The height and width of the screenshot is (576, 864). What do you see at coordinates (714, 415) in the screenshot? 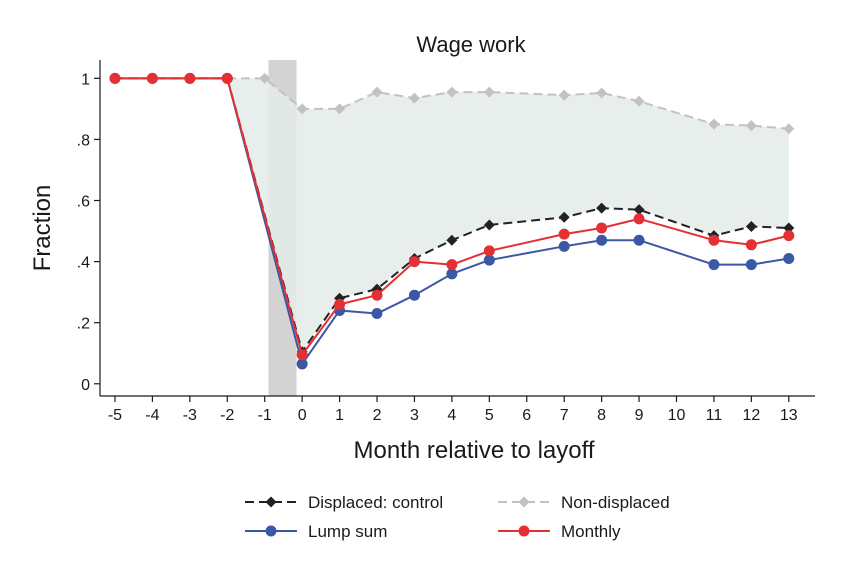
I see `x-tick-label: 11` at bounding box center [714, 415].